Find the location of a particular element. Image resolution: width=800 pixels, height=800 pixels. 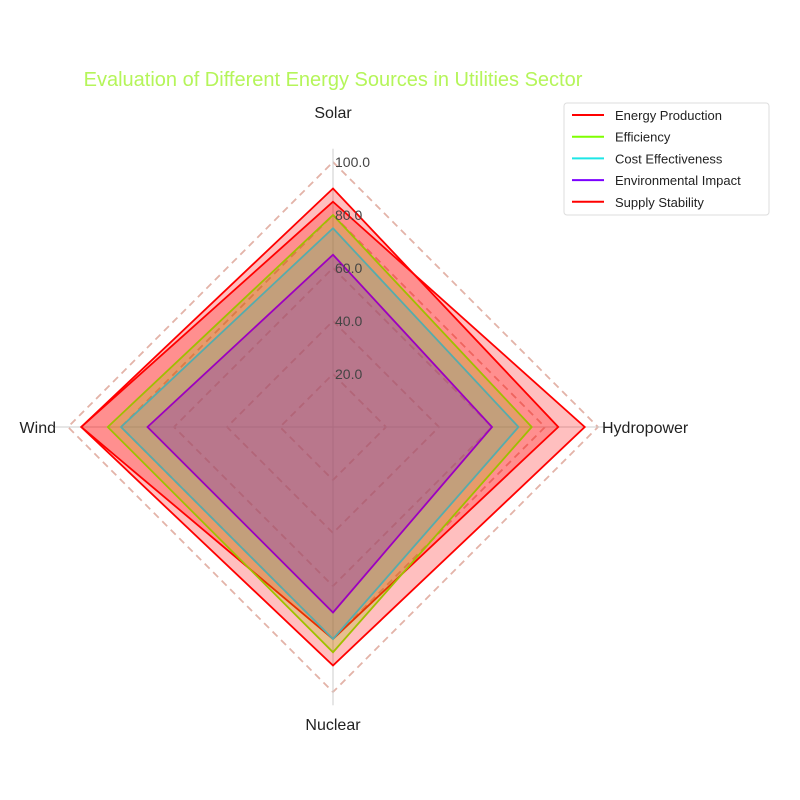

tick-label: 60.0 is located at coordinates (348, 268).